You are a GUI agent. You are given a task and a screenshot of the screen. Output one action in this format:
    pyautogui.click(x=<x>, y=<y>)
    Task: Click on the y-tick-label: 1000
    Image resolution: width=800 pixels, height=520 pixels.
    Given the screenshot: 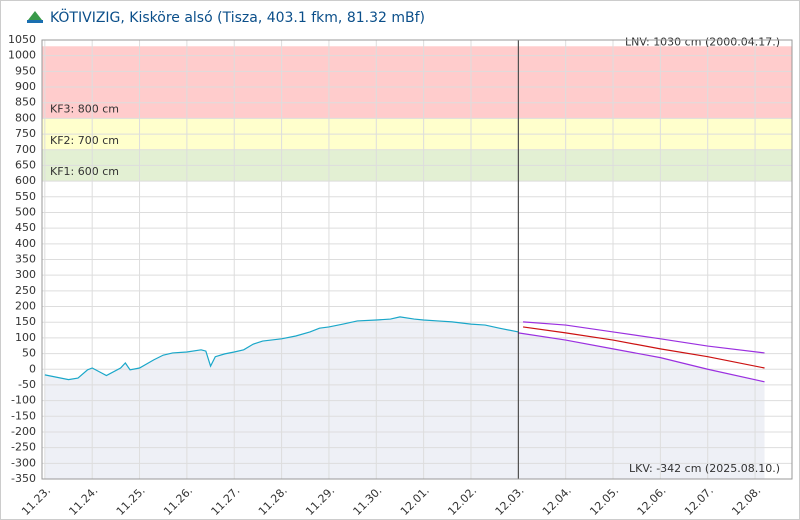 What is the action you would take?
    pyautogui.click(x=22, y=55)
    